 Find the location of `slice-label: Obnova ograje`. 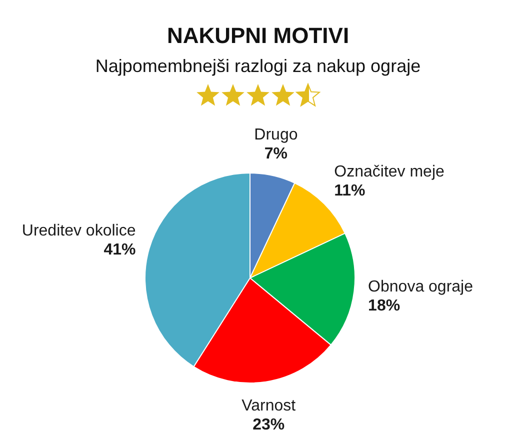

slice-label: Obnova ograje is located at coordinates (421, 287).